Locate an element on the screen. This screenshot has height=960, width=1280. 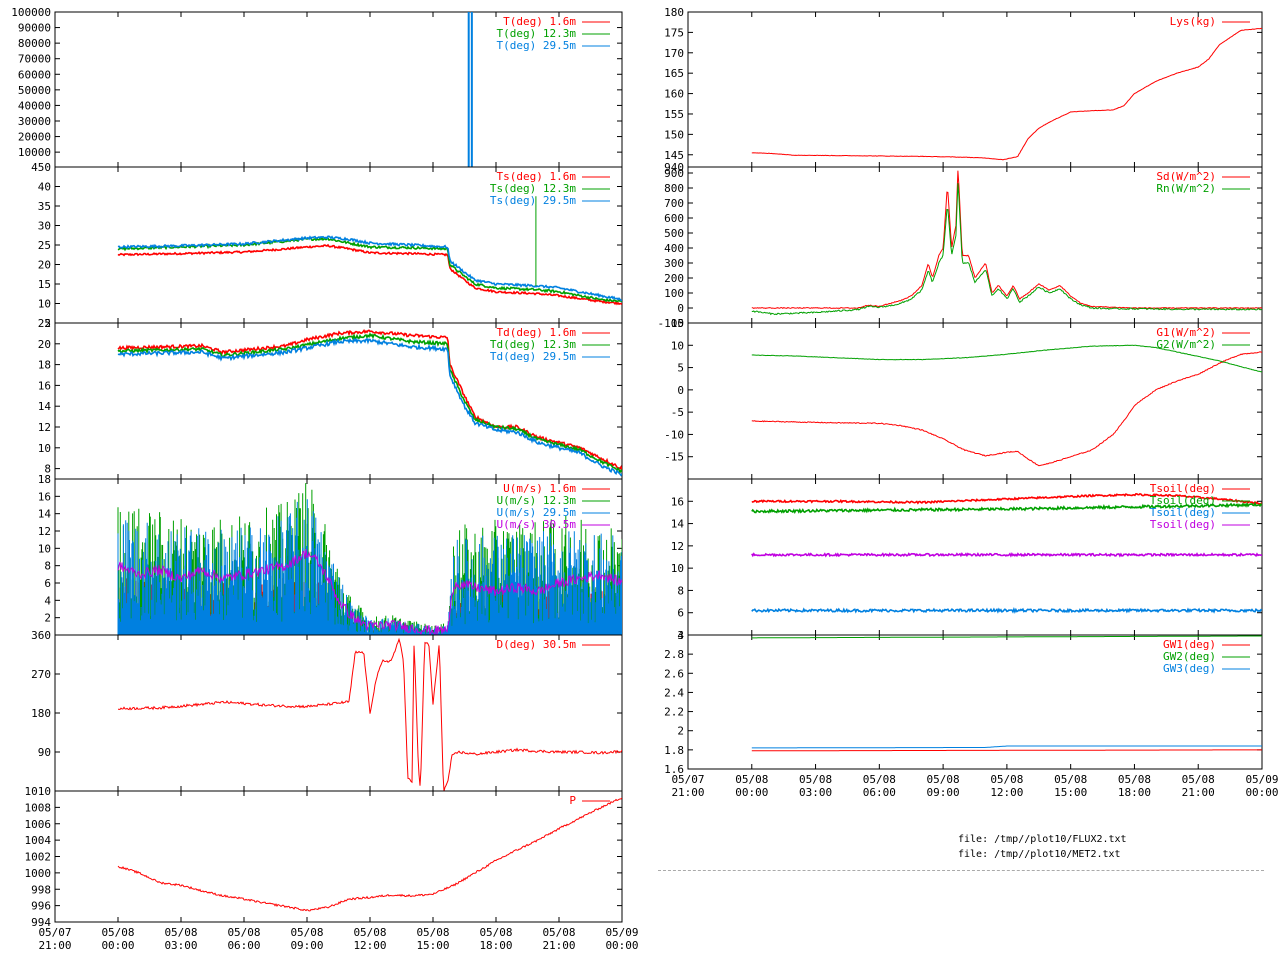
ytick-label: 994 is located at coordinates (41, 922).